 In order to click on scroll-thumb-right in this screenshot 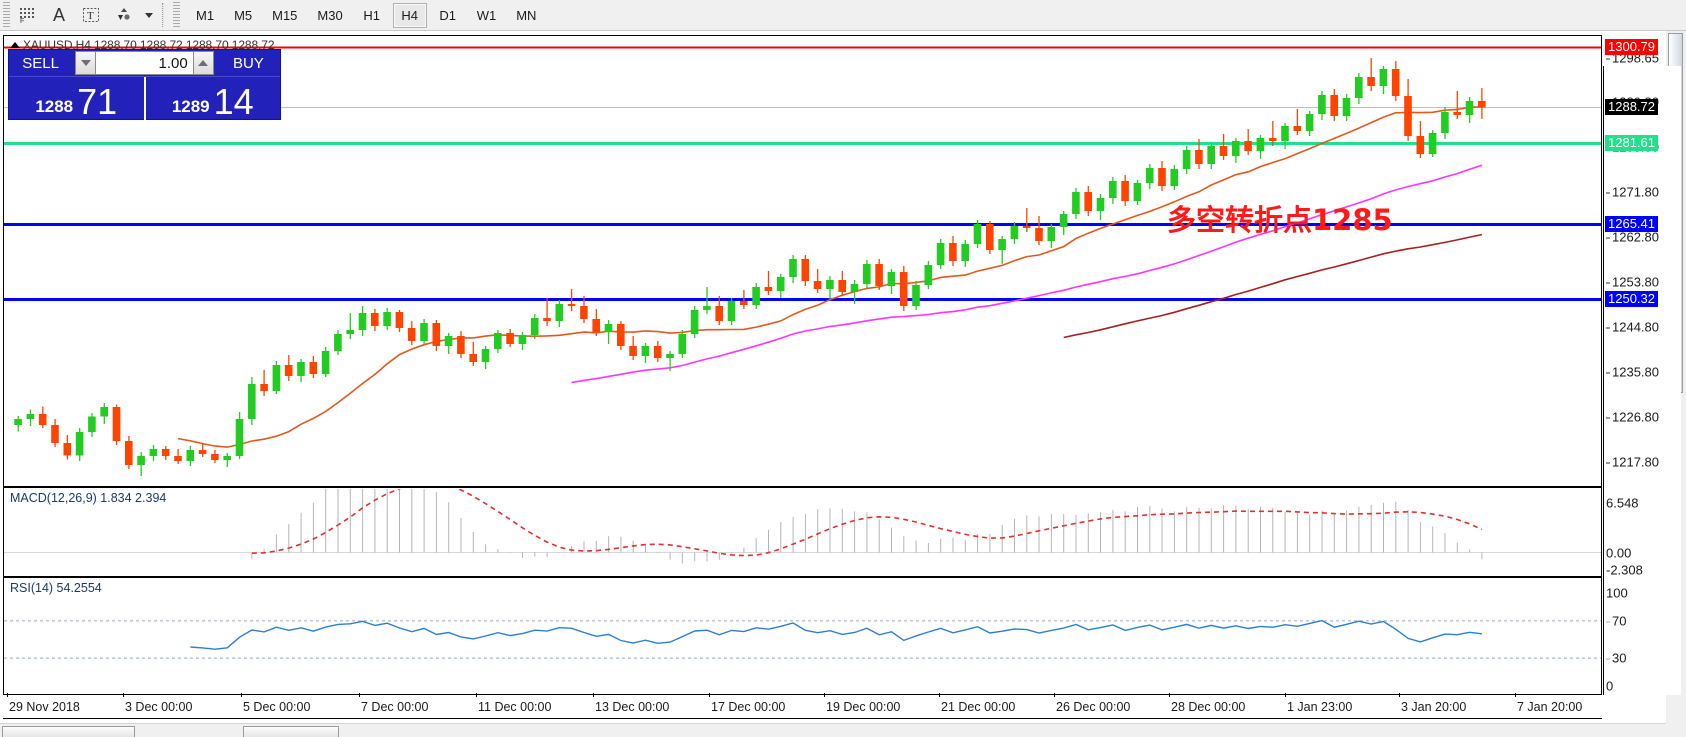, I will do `click(291, 731)`.